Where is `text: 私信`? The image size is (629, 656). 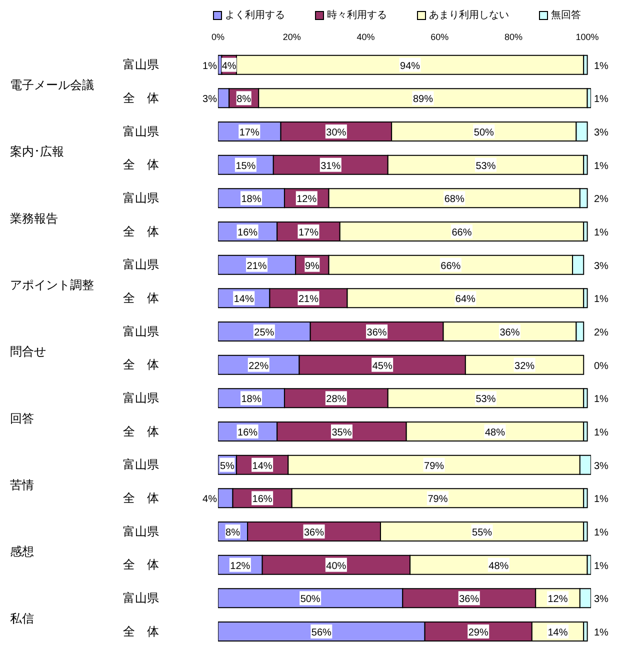 text: 私信 is located at coordinates (22, 618).